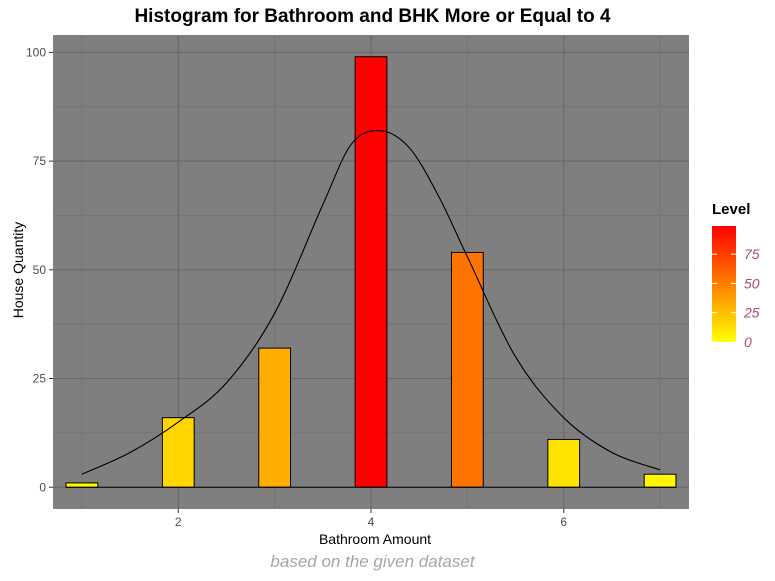  I want to click on legend-title: Level, so click(731, 209).